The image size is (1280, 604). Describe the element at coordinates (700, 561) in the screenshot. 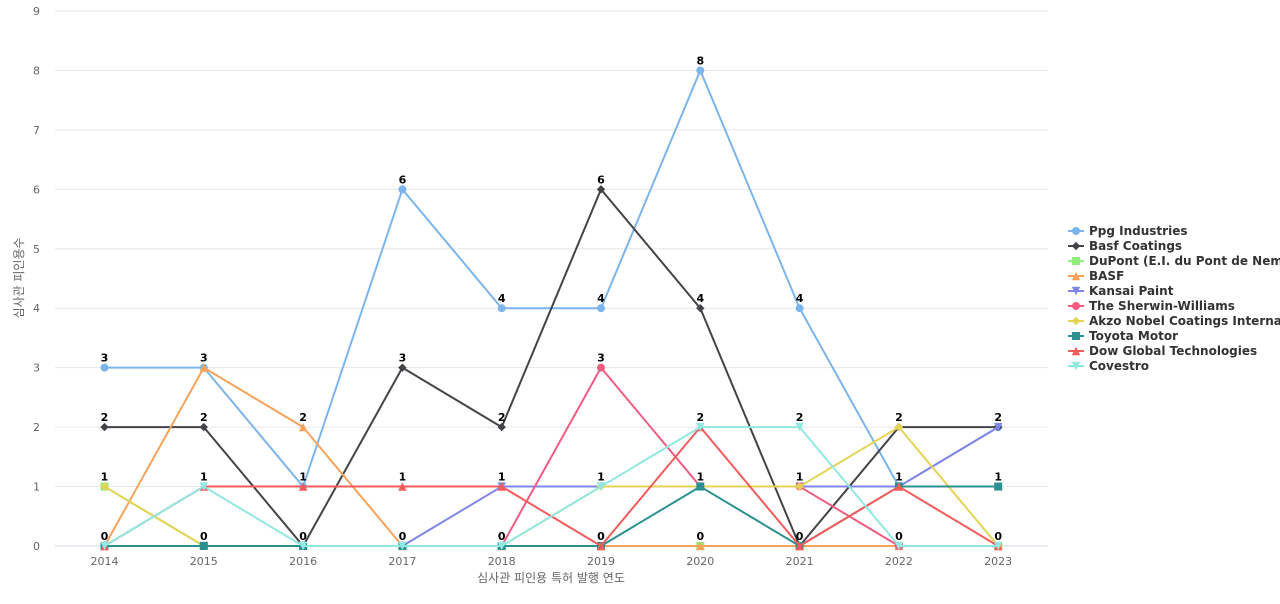

I see `x-tick-label: 2020` at that location.